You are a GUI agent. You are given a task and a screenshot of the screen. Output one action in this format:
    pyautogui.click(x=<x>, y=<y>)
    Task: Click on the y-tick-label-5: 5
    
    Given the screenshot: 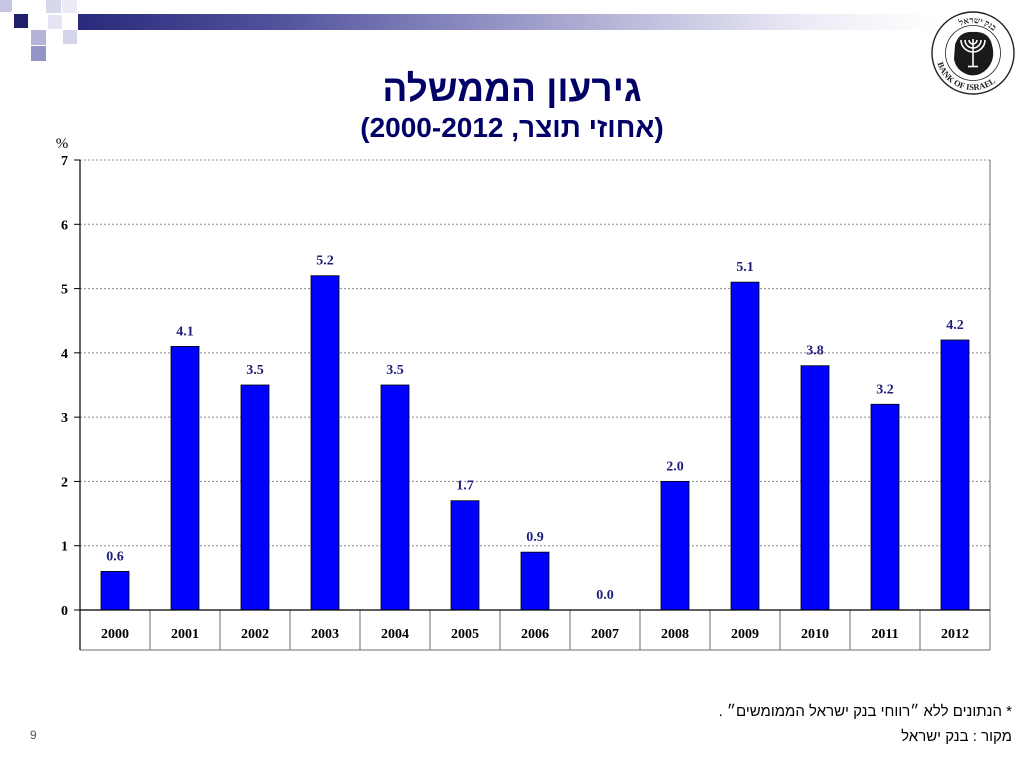 What is the action you would take?
    pyautogui.click(x=64, y=290)
    